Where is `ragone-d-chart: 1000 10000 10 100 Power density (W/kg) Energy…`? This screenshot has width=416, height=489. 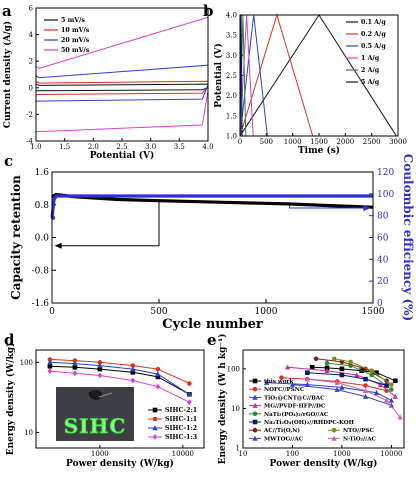
ragone-d-chart: 1000 10000 10 100 Power density (W/kg) Energy… is located at coordinates (101, 406).